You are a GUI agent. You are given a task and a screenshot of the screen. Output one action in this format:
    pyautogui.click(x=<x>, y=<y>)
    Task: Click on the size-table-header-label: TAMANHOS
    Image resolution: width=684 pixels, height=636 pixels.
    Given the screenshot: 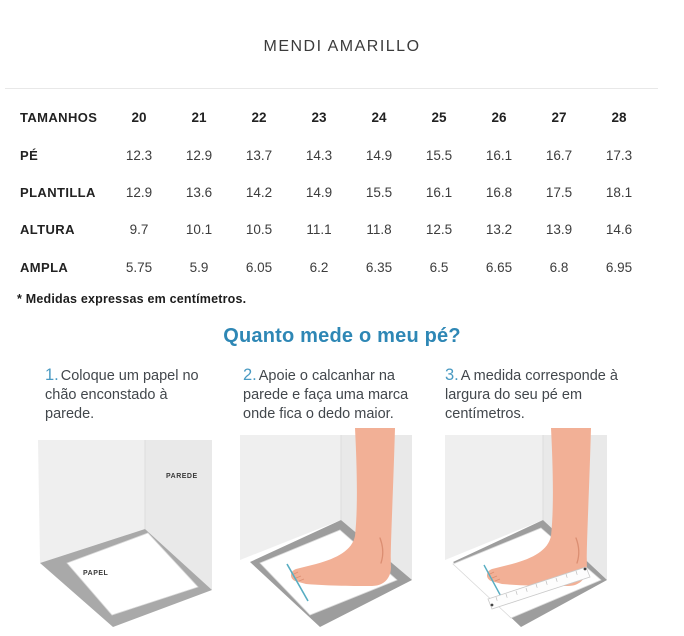 What is the action you would take?
    pyautogui.click(x=59, y=118)
    